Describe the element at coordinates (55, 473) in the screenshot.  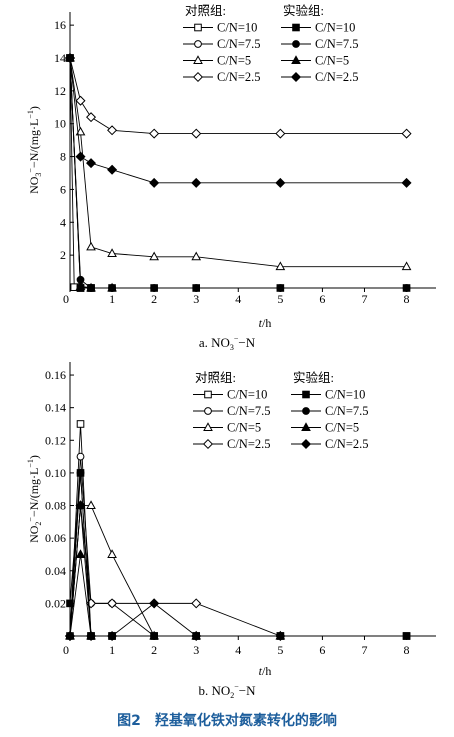
I see `y-tick-label: 0.10` at that location.